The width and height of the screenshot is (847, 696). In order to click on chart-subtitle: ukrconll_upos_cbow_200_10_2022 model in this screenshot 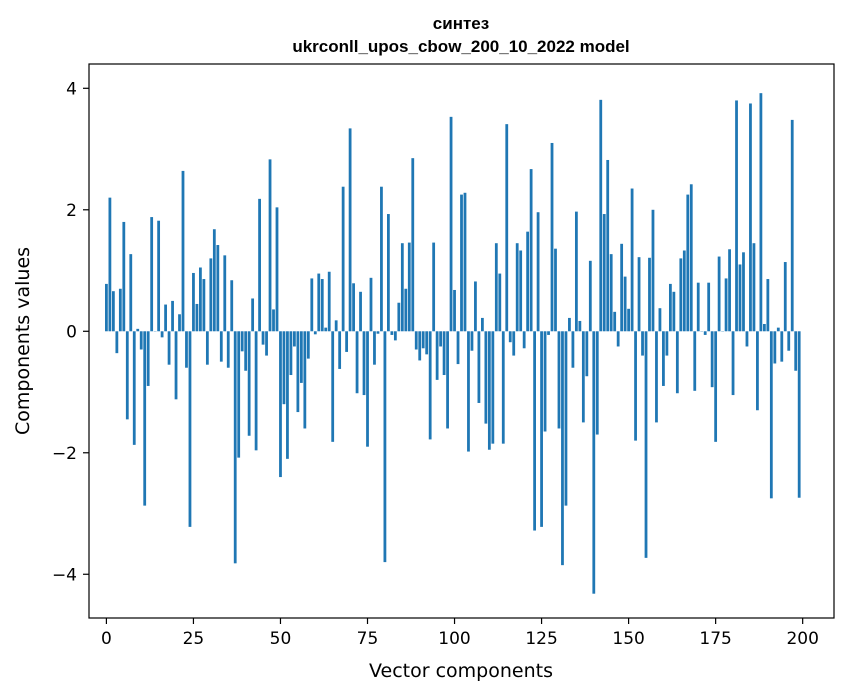, I will do `click(460, 46)`.